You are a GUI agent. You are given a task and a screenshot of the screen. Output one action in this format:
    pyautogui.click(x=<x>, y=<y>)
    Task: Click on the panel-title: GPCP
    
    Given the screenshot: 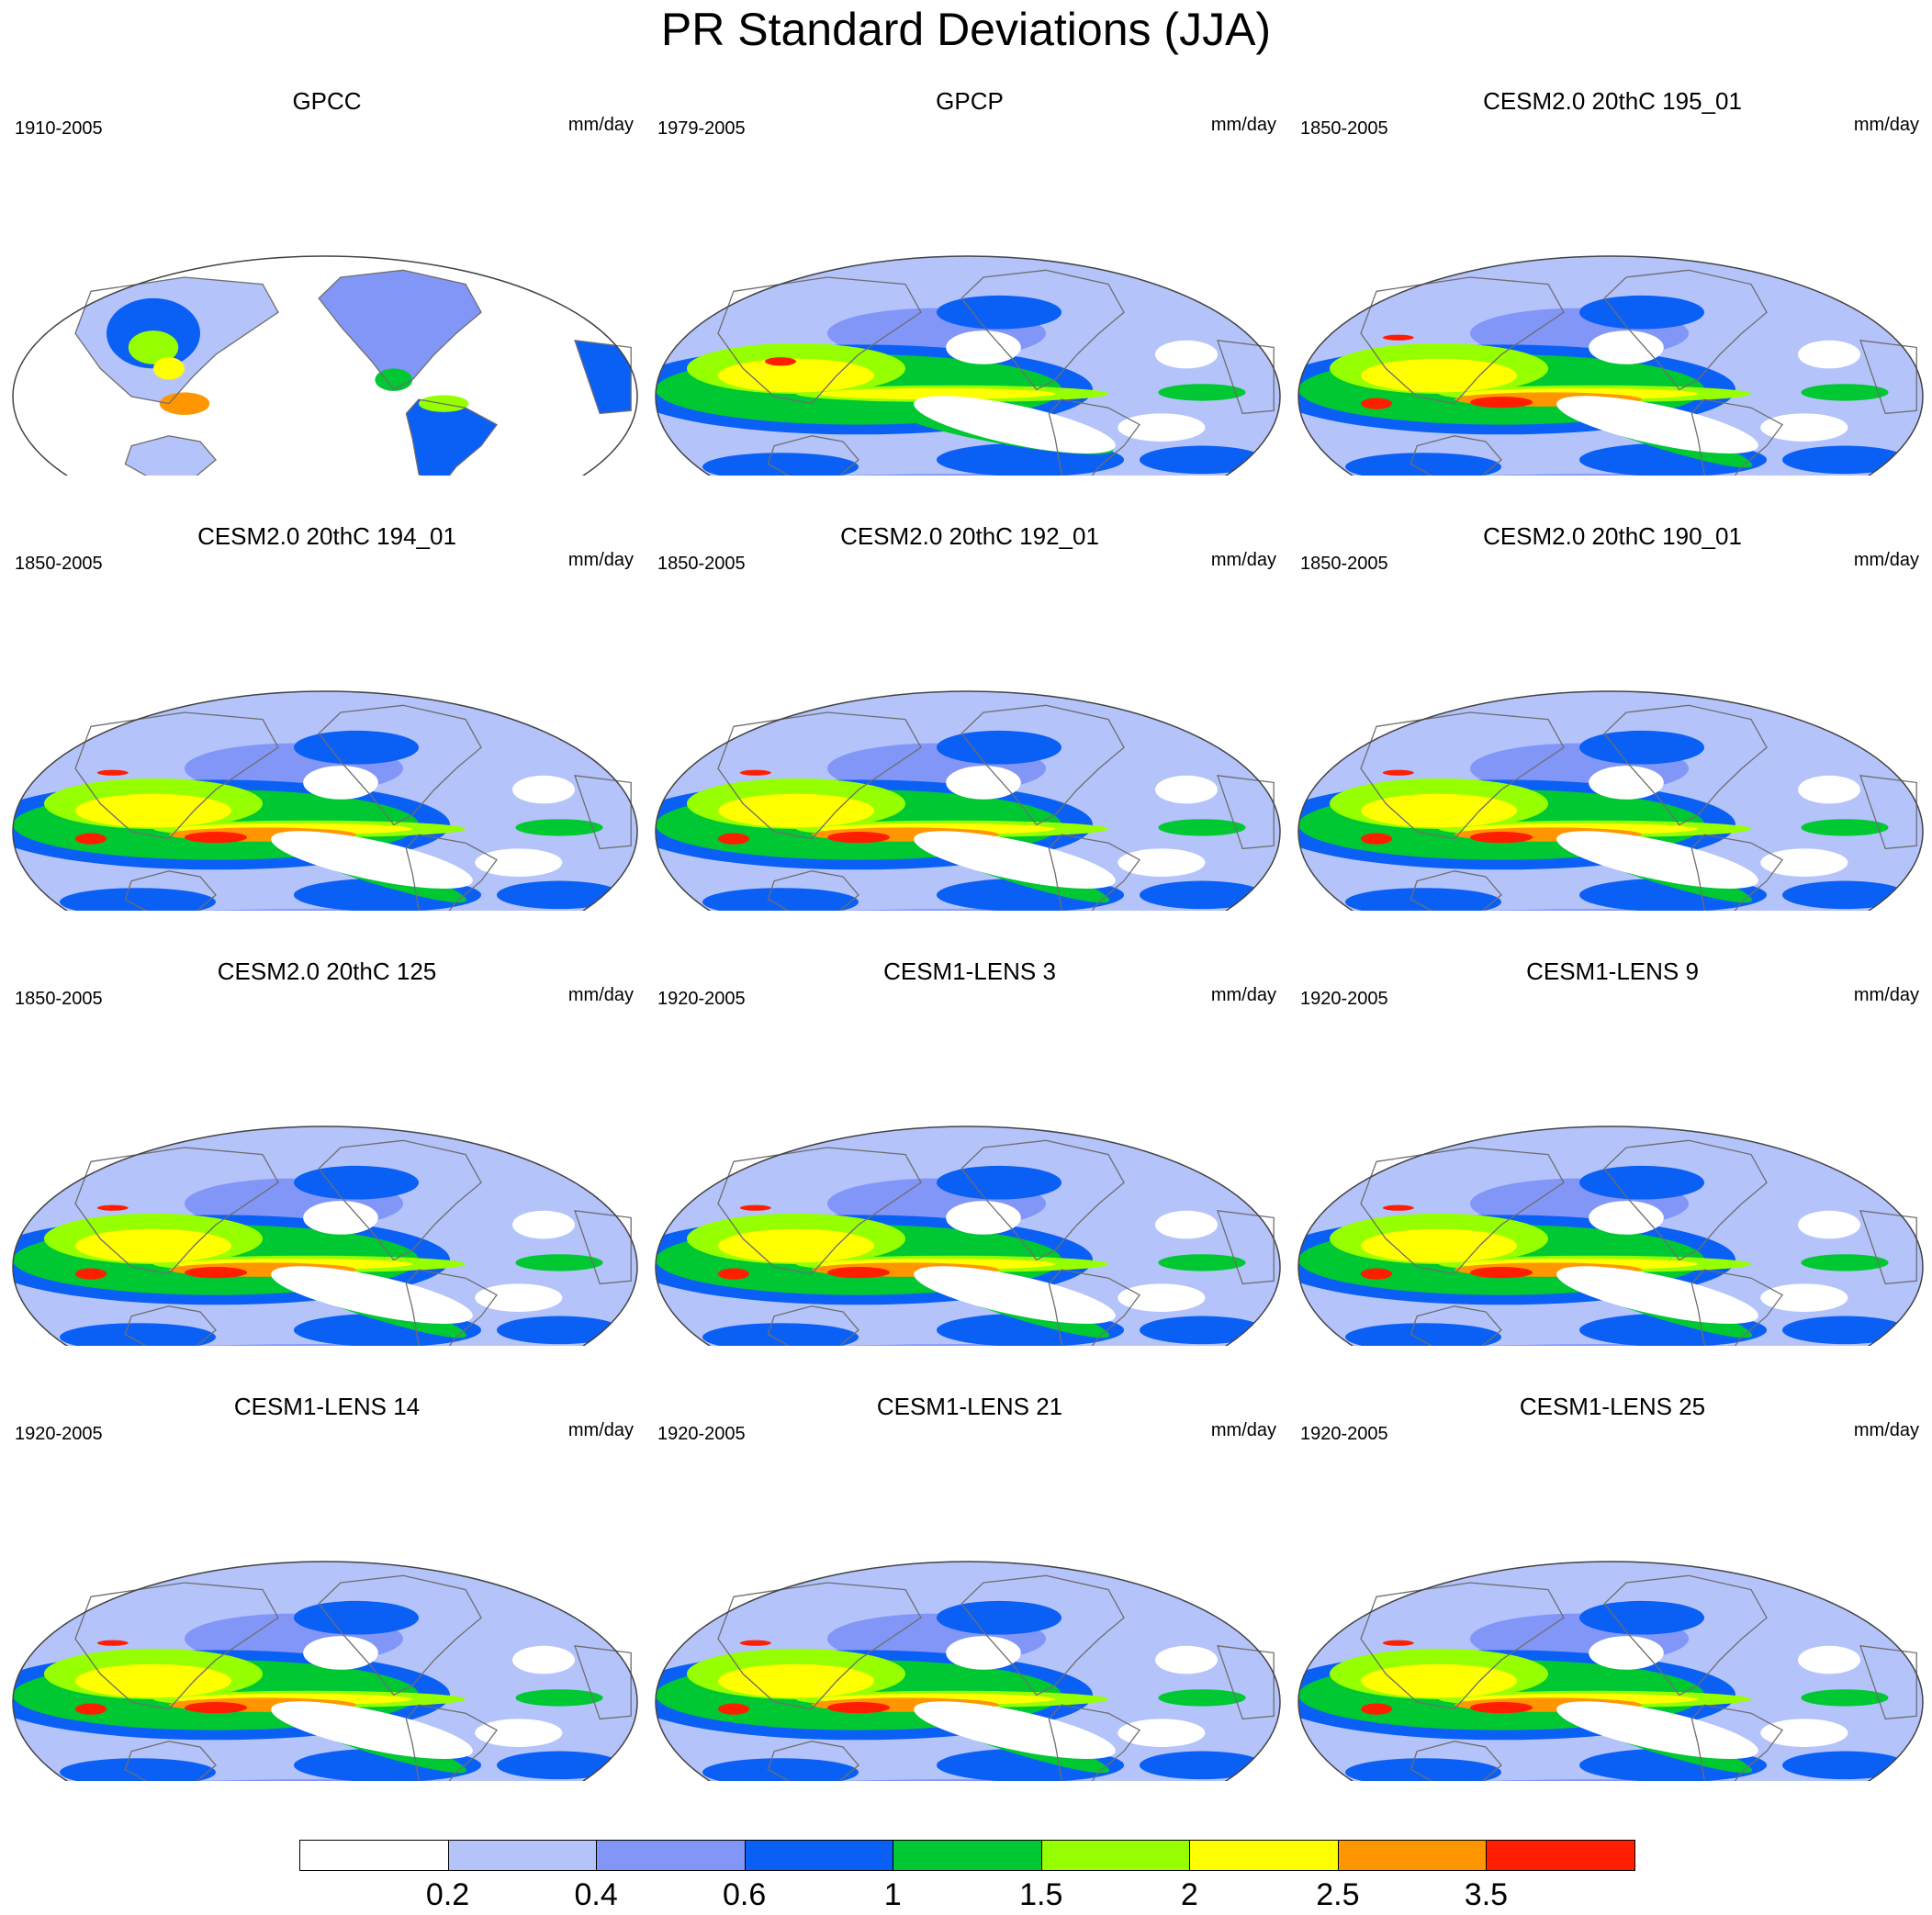 What is the action you would take?
    pyautogui.click(x=970, y=101)
    